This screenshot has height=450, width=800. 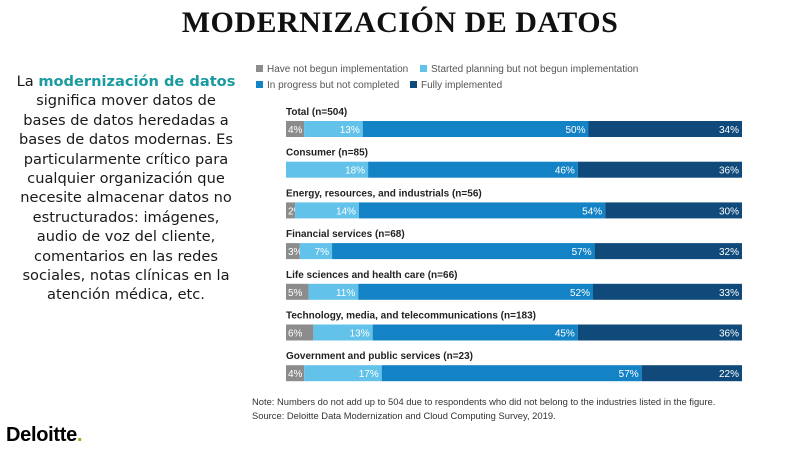 I want to click on logo-text: Deloitte, so click(x=41, y=435).